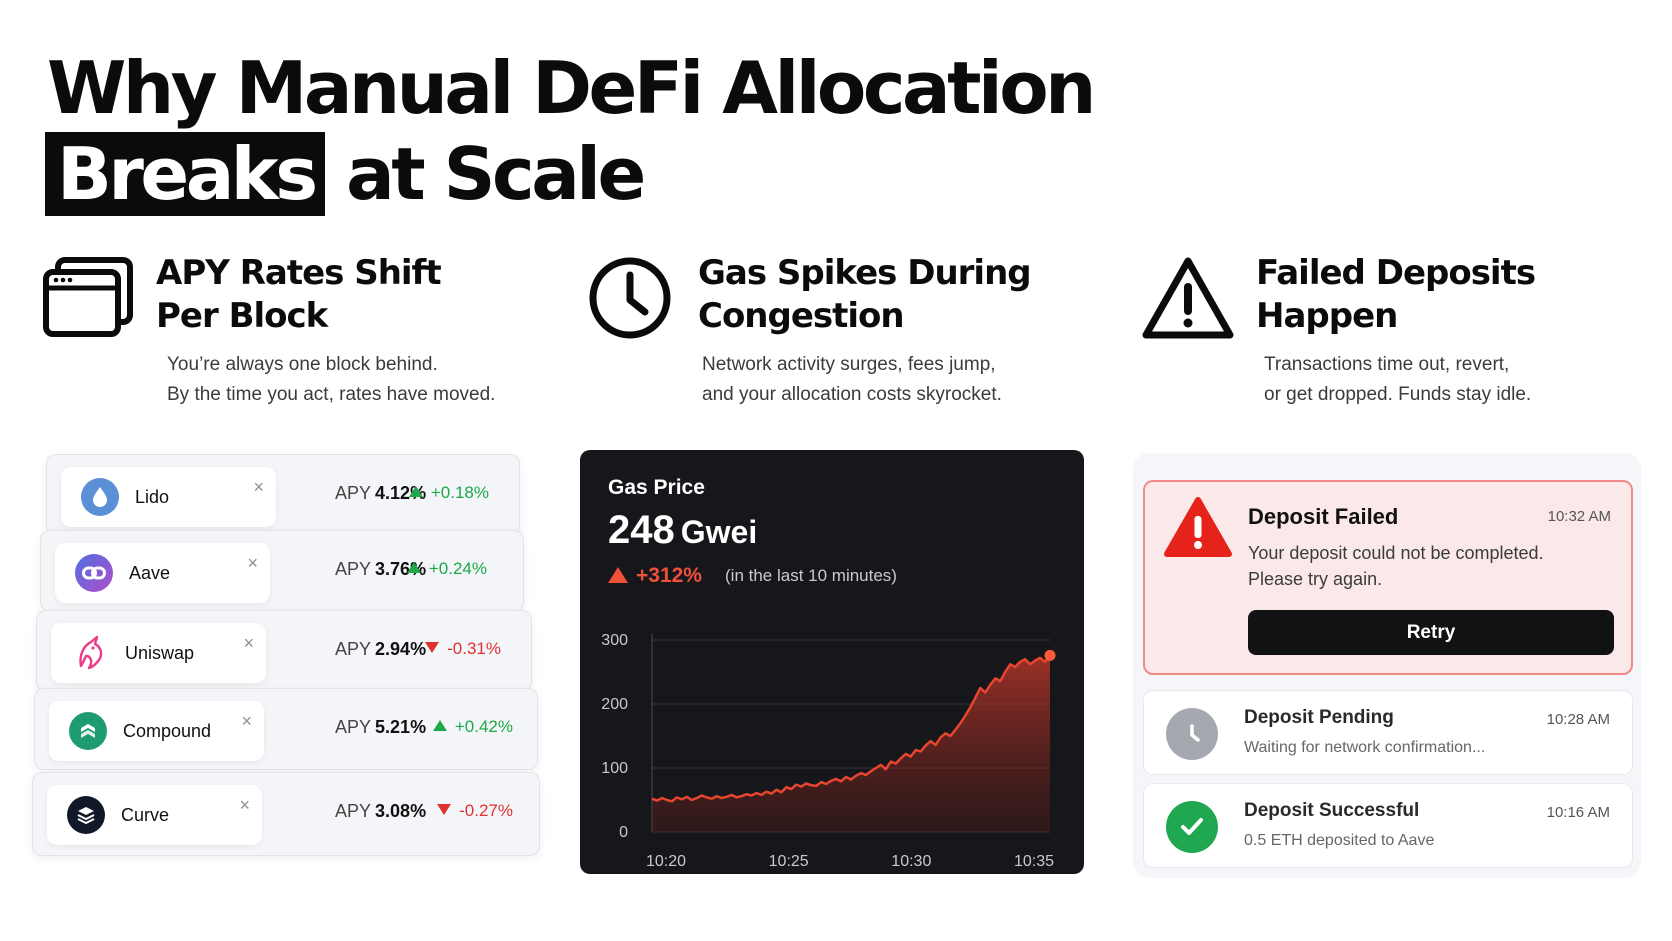  I want to click on headline-line1: Why Manual DeFi Allocation, so click(571, 88).